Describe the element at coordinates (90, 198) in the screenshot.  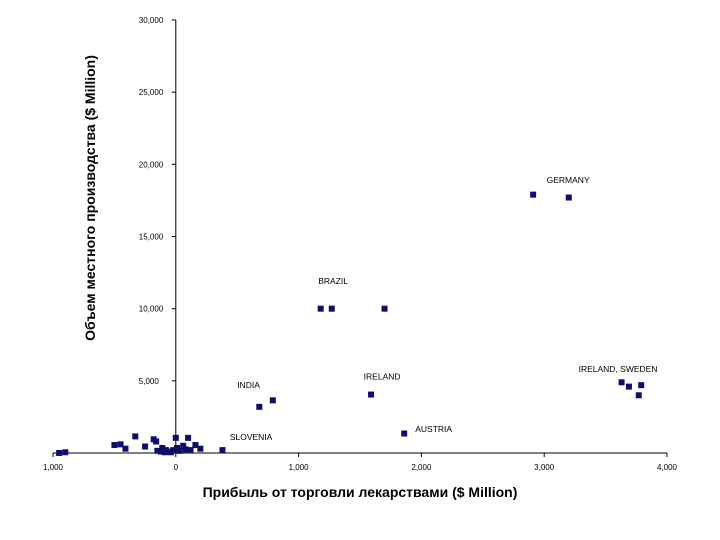
I see `y-axis-title: Объем местного производства ($ Million)` at that location.